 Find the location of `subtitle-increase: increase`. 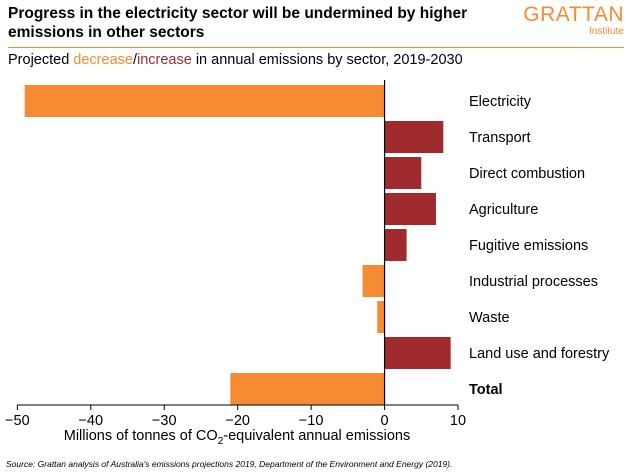

subtitle-increase: increase is located at coordinates (164, 60).